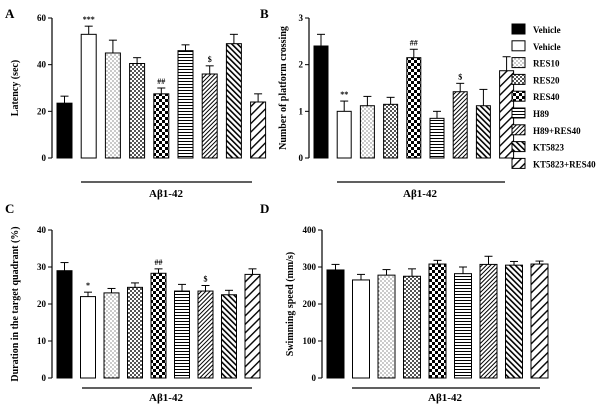 This screenshot has width=600, height=411. What do you see at coordinates (546, 64) in the screenshot?
I see `legend-label: RES10` at bounding box center [546, 64].